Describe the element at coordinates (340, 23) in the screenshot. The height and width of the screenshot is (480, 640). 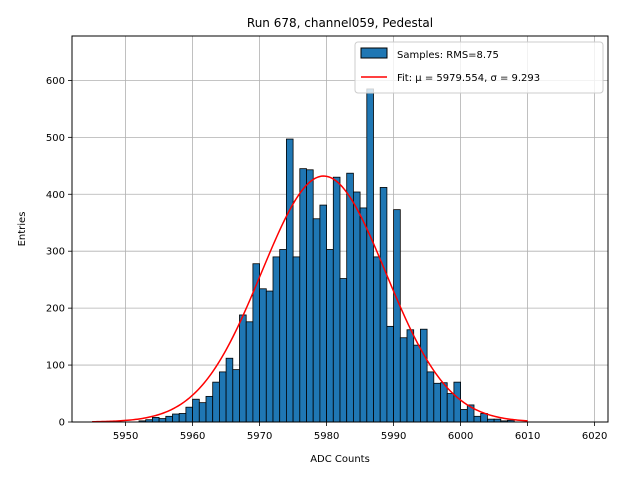
I see `chart-title: Run 678, channel059, Pedestal` at that location.